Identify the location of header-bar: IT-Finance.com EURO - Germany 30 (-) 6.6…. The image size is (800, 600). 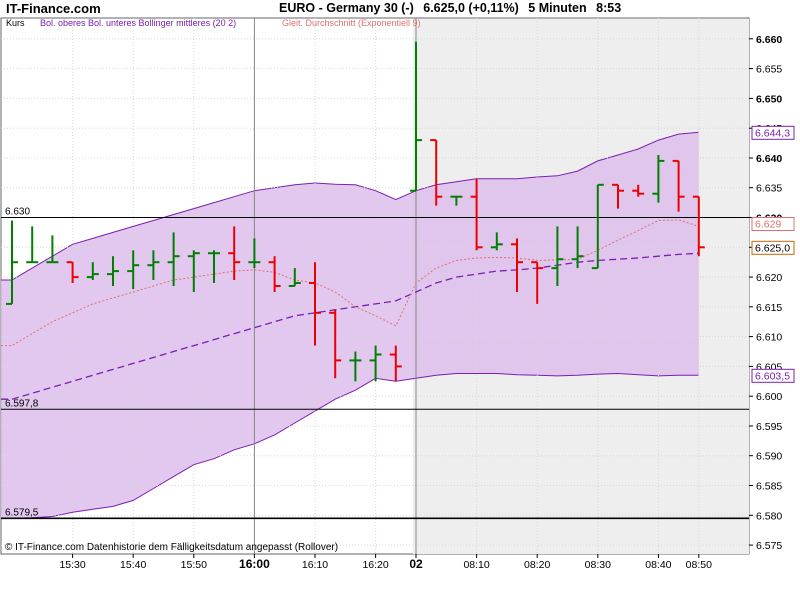
(400, 8).